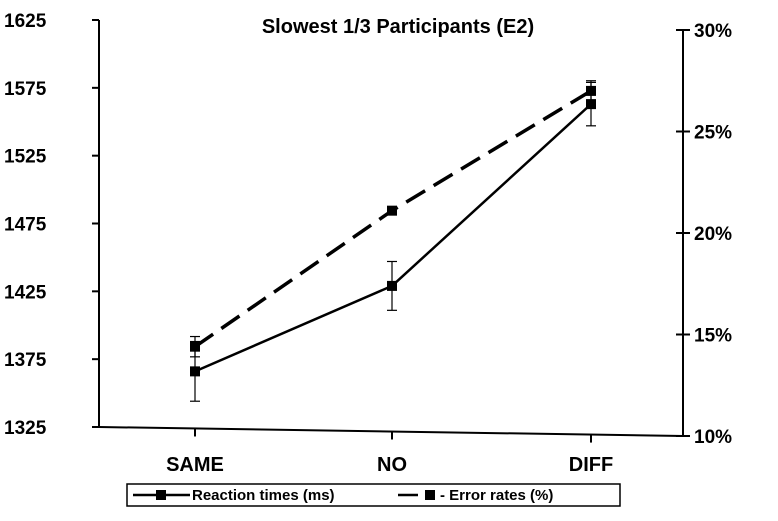 The width and height of the screenshot is (778, 521). Describe the element at coordinates (25, 89) in the screenshot. I see `left-tick-label: 1575` at that location.